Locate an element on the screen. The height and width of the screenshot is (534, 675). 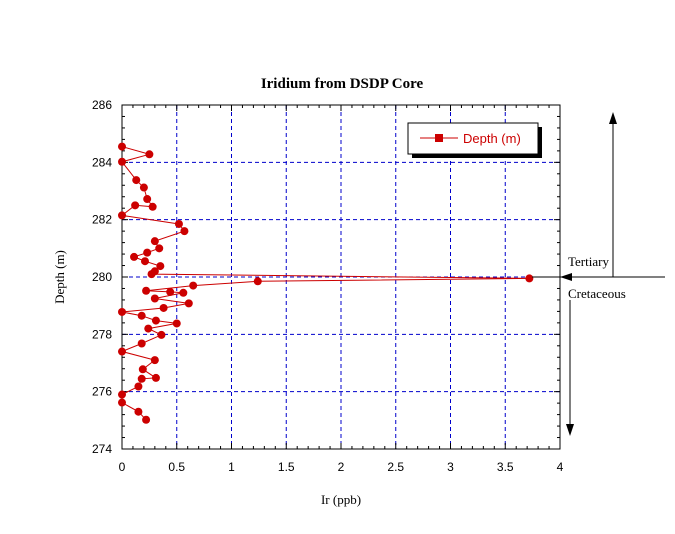
boundary-arrow-head is located at coordinates (566, 277).